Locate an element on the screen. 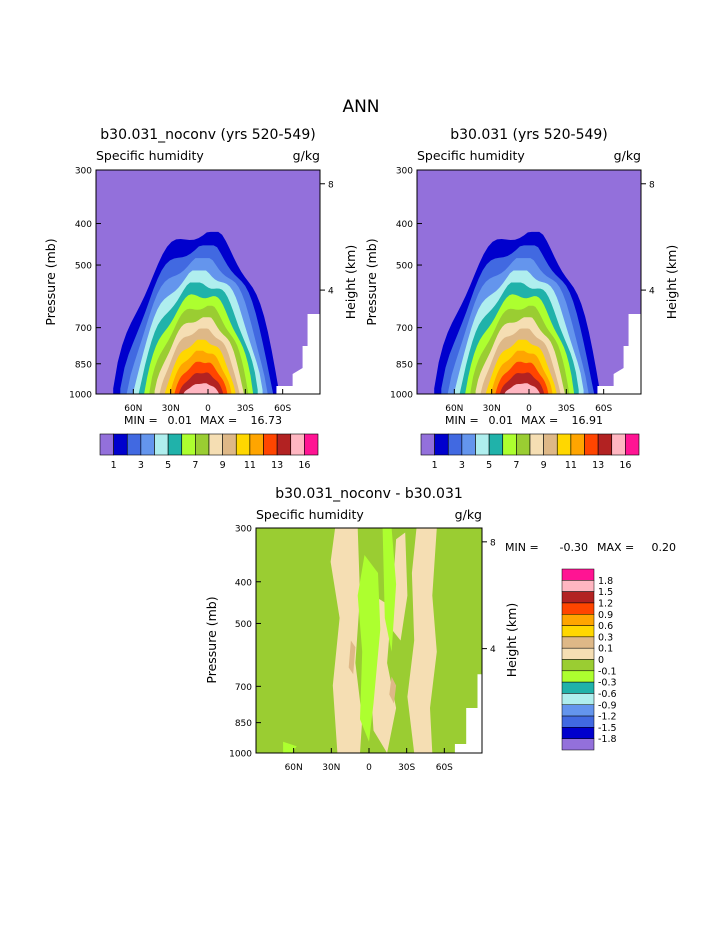 This screenshot has width=723, height=935. y-tick-label: 850 is located at coordinates (404, 365).